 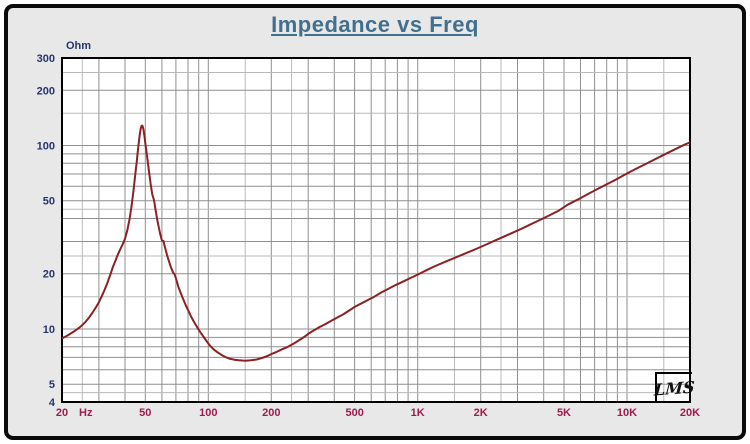 I want to click on x-tick-label: 2K, so click(x=481, y=413).